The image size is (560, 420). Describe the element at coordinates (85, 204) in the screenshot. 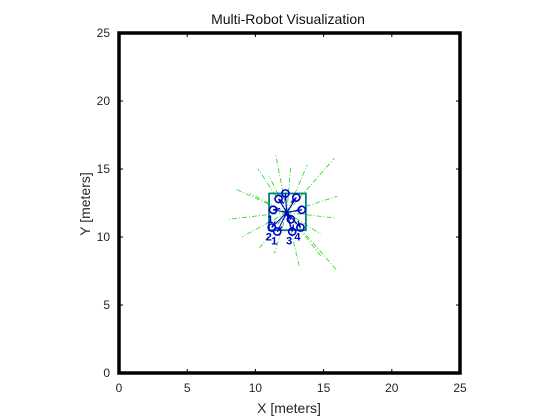

I see `y-axis-label: Y [meters]` at that location.